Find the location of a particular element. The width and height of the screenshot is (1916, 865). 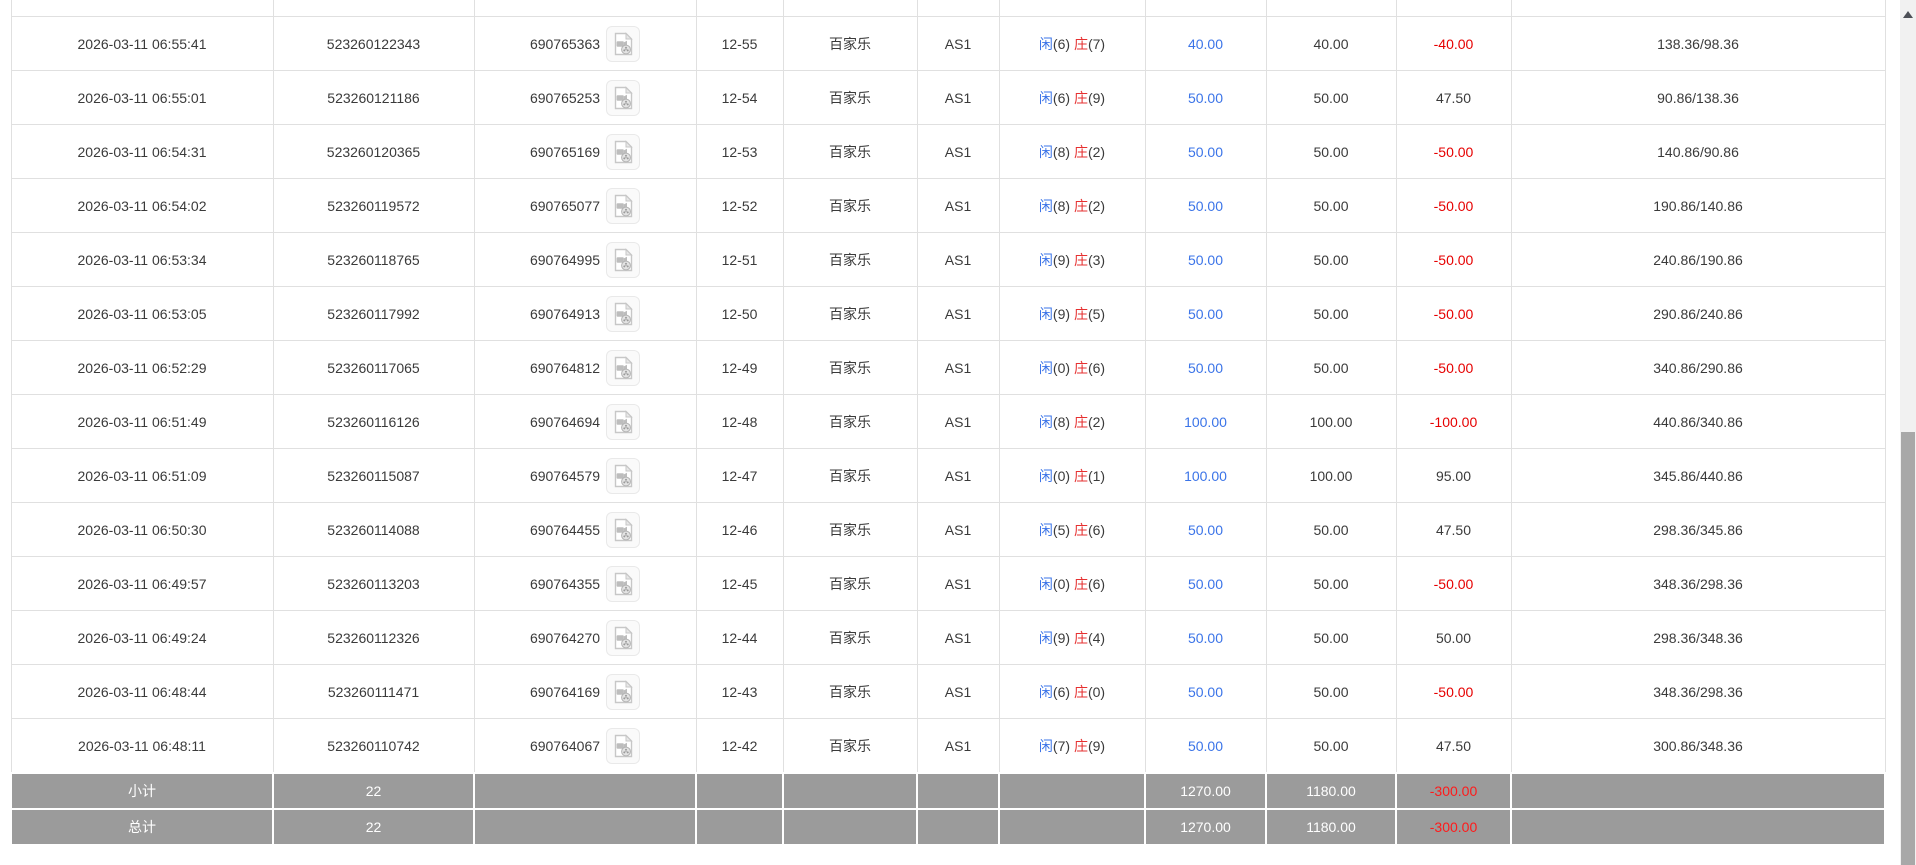

cell-balance: 90.86/138.36 is located at coordinates (1698, 97).